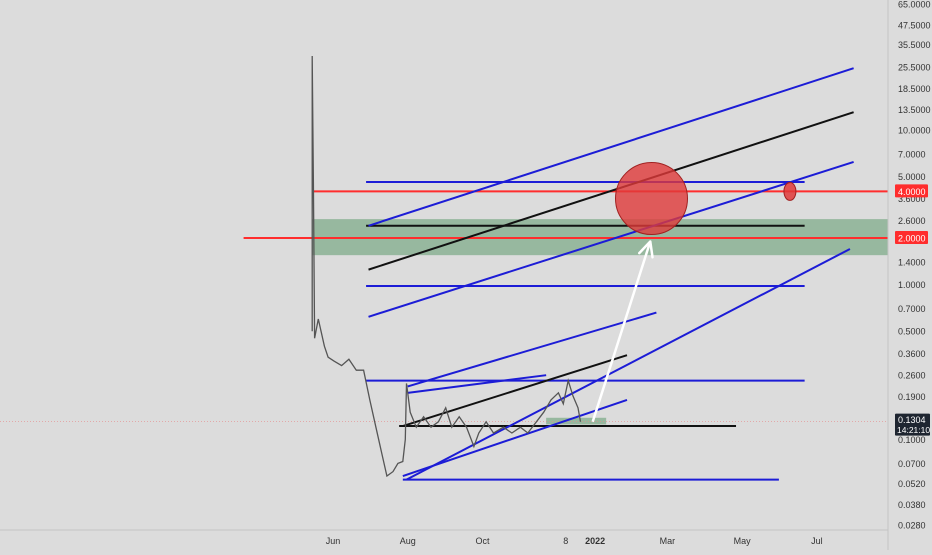 The height and width of the screenshot is (555, 932). I want to click on level-tag-label: 2.0000, so click(912, 239).